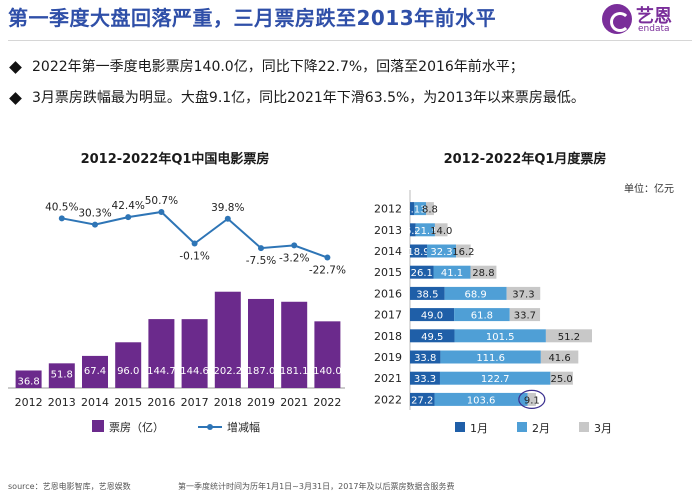 The height and width of the screenshot is (500, 700). Describe the element at coordinates (62, 402) in the screenshot. I see `x-tick-label: 2013` at that location.